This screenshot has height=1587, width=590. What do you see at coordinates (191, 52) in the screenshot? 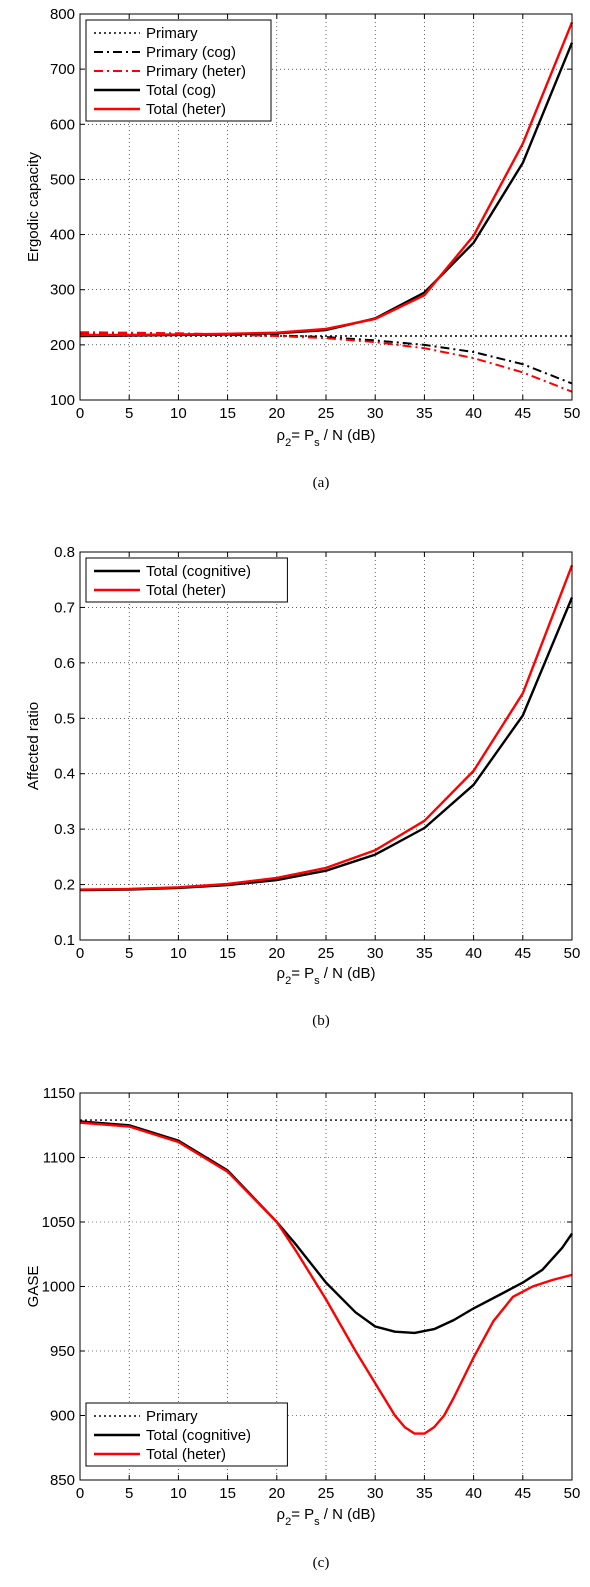
I see `legend-label: Primary (cog)` at bounding box center [191, 52].